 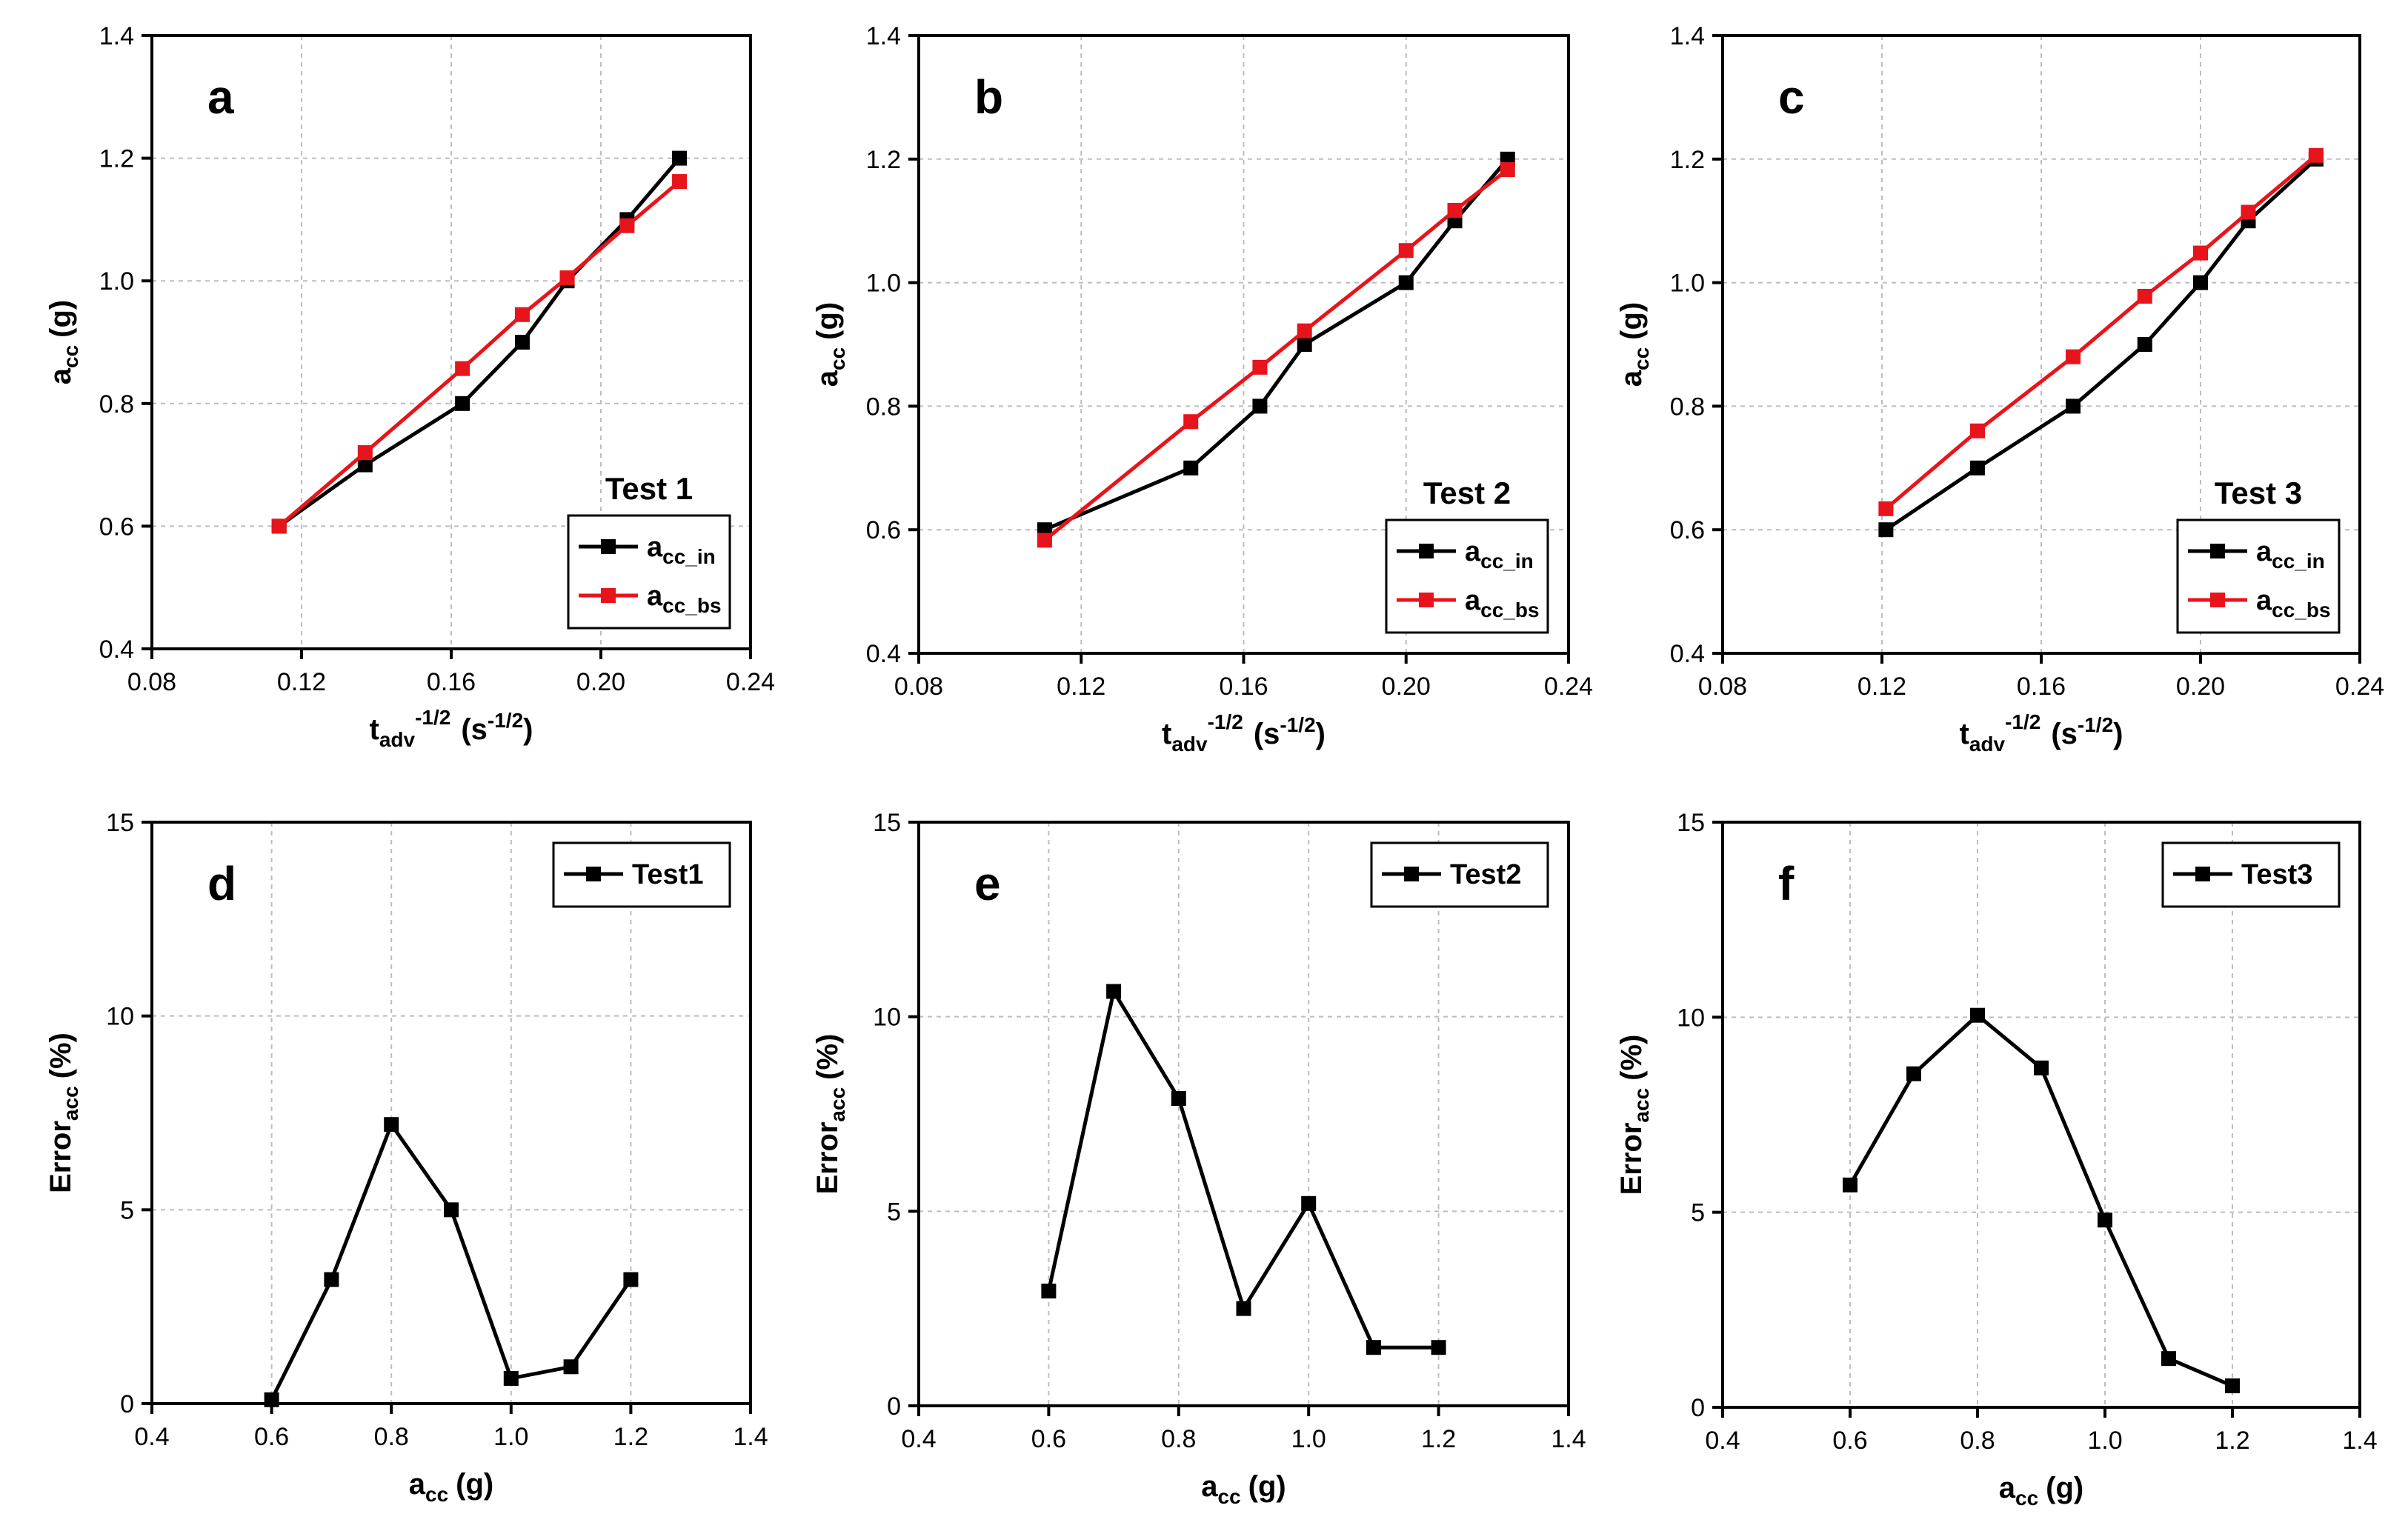 I want to click on panel-letter: b, so click(x=988, y=97).